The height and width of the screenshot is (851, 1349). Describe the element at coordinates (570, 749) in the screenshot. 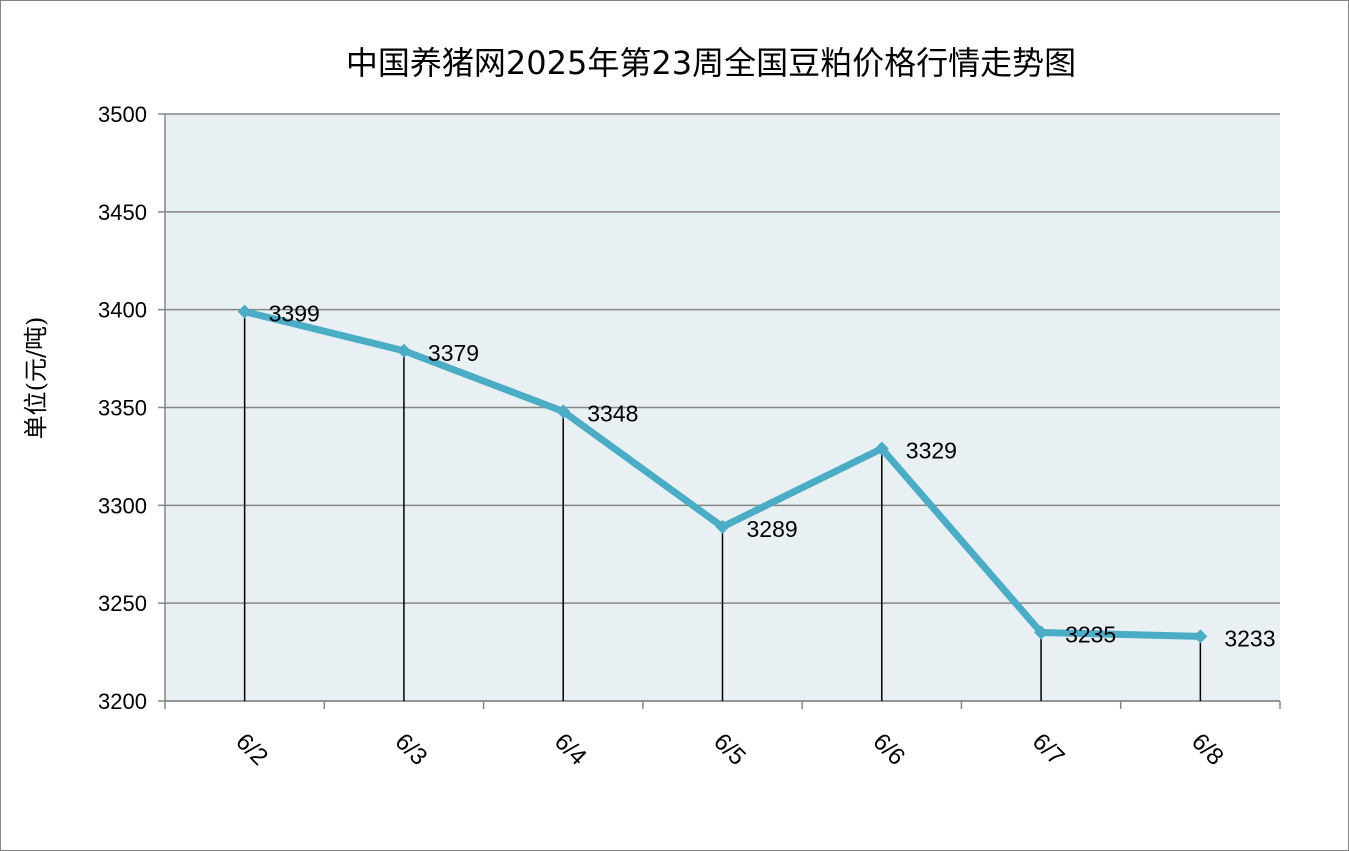

I see `x-tick-label: 6/4` at that location.